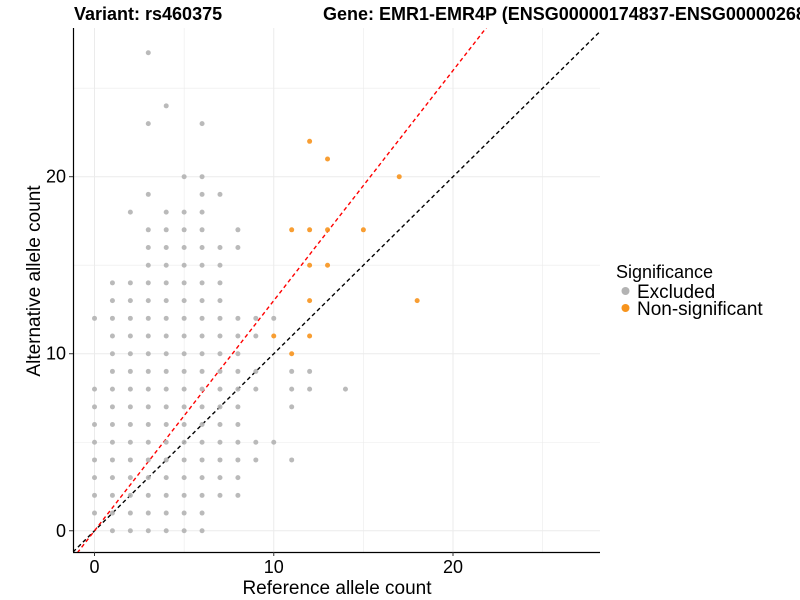 The image size is (800, 600). What do you see at coordinates (337, 588) in the screenshot?
I see `x-axis-title: Reference allele count` at bounding box center [337, 588].